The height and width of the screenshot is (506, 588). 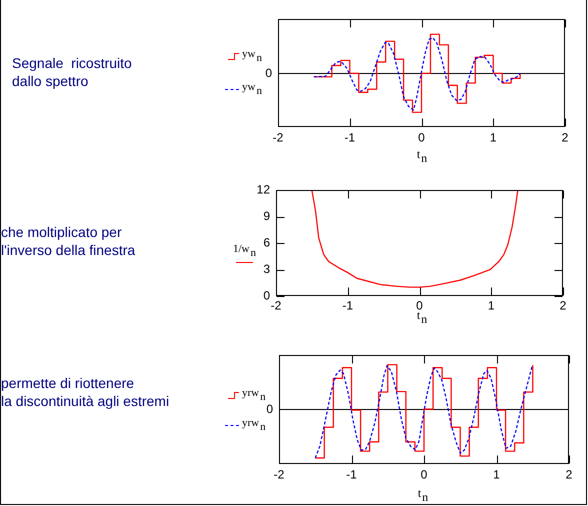 What do you see at coordinates (85, 392) in the screenshot?
I see `text: permette di riottenere la discontinuità agli estremi` at bounding box center [85, 392].